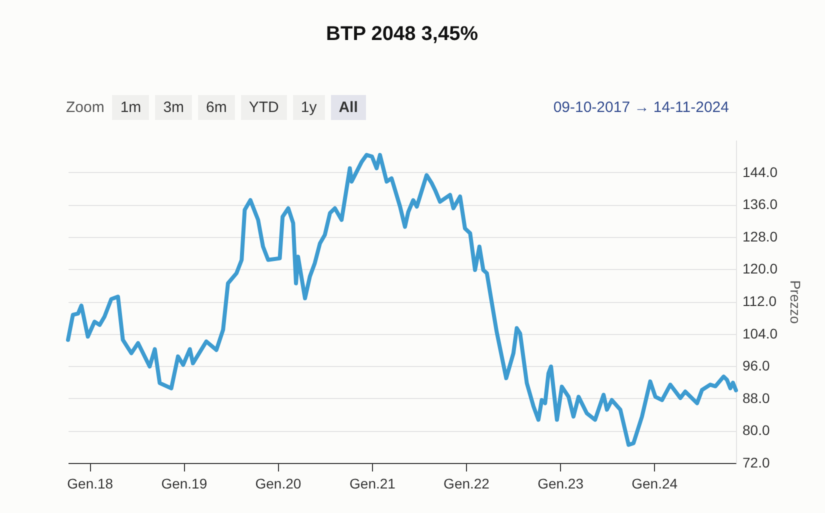 This screenshot has width=825, height=513. What do you see at coordinates (278, 484) in the screenshot?
I see `x-tick-label: Gen.20` at bounding box center [278, 484].